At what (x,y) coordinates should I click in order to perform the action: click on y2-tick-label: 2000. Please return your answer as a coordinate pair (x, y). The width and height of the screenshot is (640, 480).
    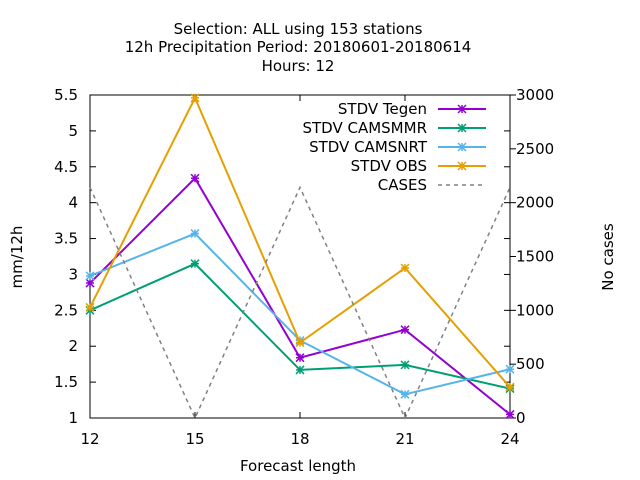
    Looking at the image, I should click on (535, 203).